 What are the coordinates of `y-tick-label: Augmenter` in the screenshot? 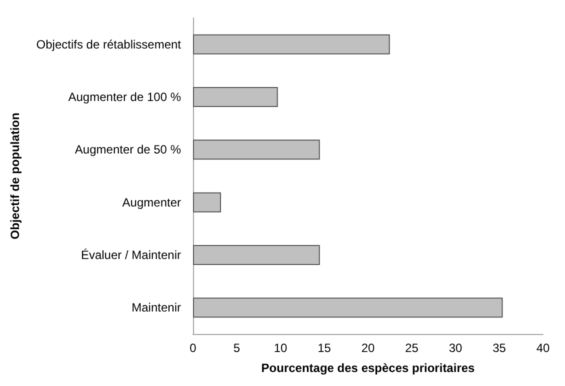 It's located at (151, 202).